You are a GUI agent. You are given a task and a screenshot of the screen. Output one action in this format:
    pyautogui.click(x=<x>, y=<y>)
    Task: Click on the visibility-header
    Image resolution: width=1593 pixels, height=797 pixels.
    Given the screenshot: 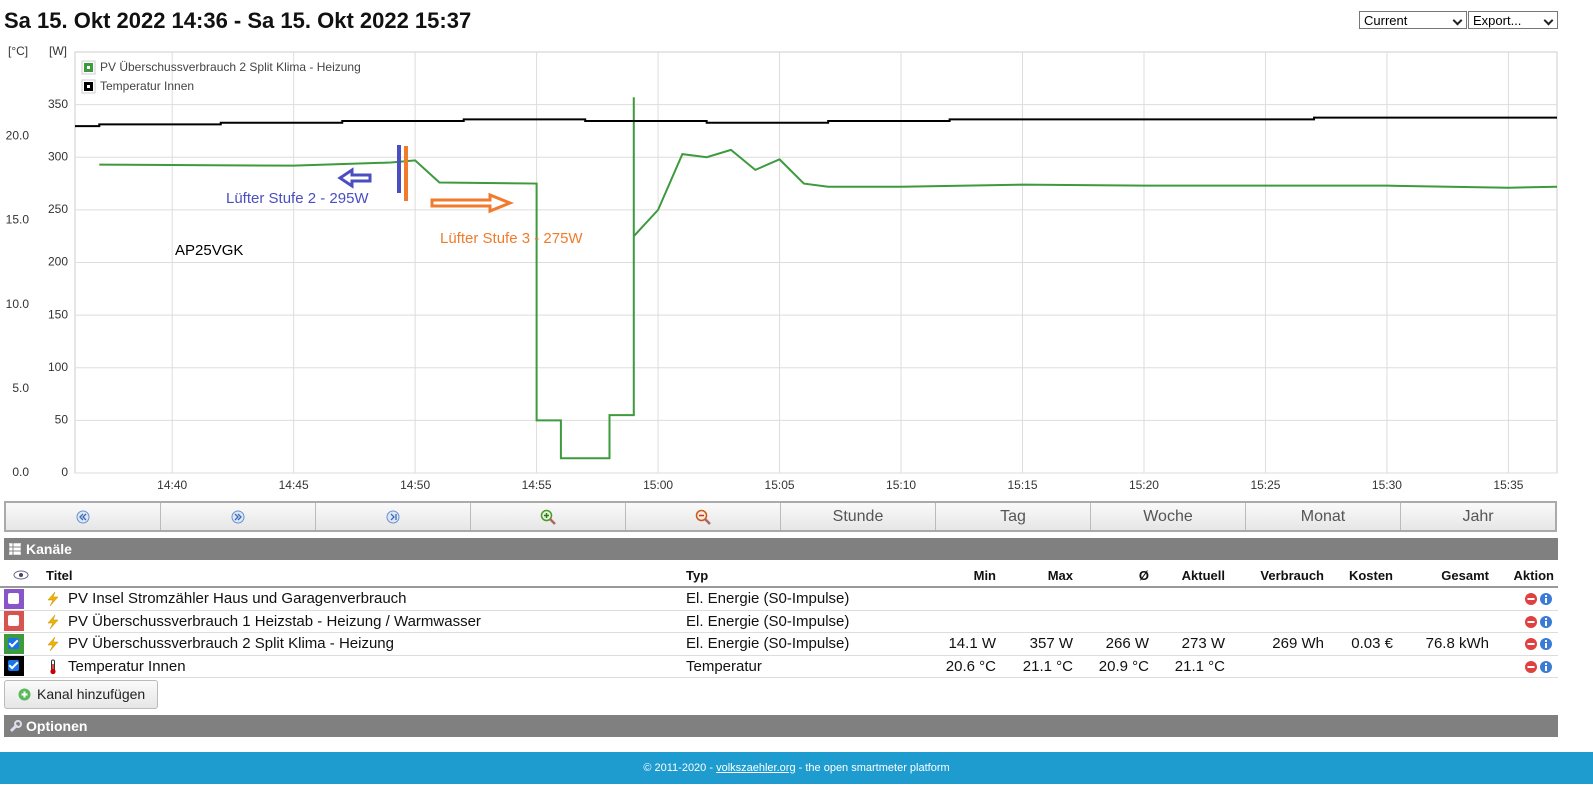 What is the action you would take?
    pyautogui.click(x=21, y=576)
    